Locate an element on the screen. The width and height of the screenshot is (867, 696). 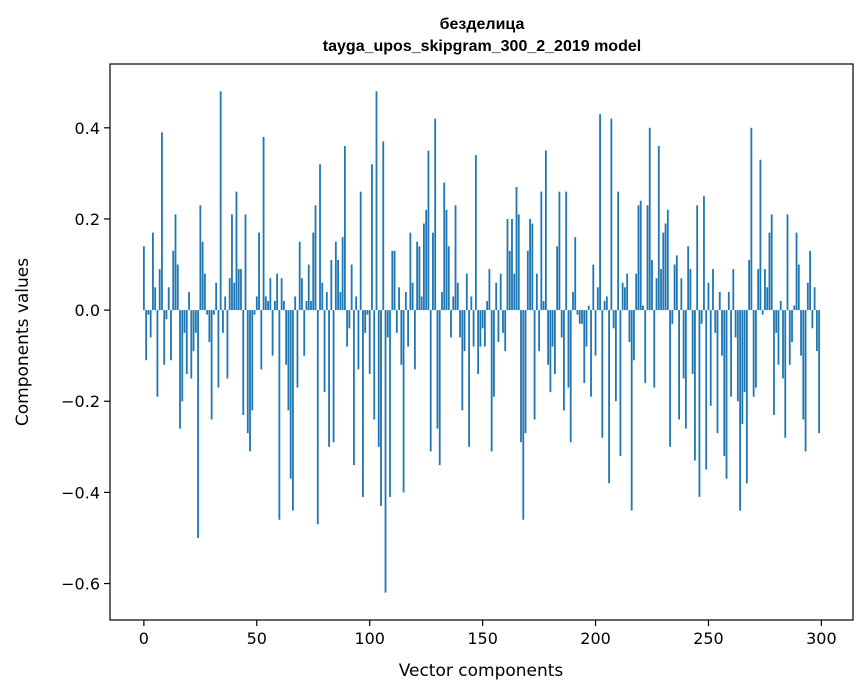
y-tick-label: −0.6 is located at coordinates (80, 584).